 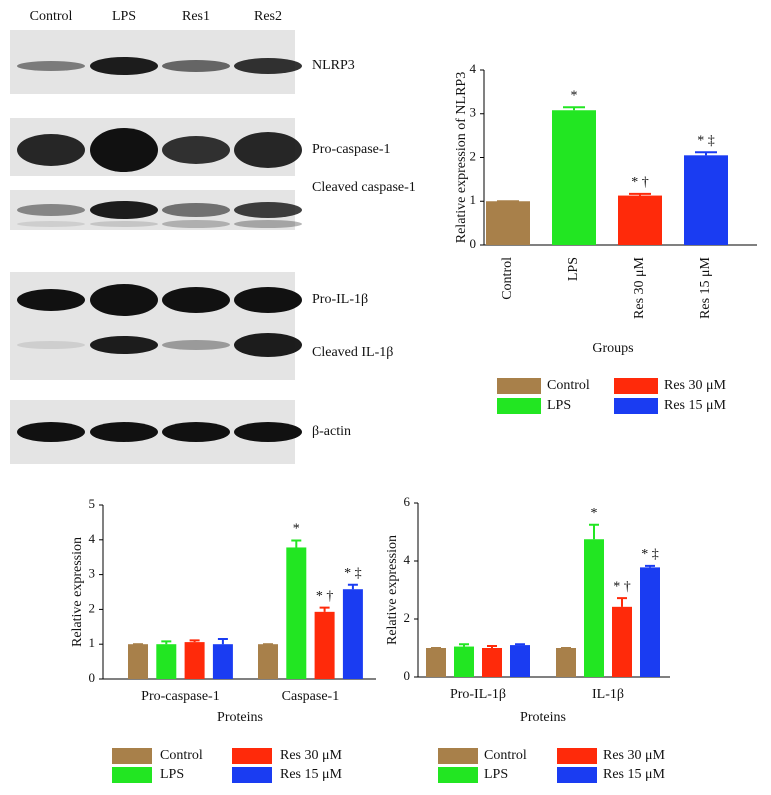 I want to click on significance-label: *, so click(x=574, y=95).